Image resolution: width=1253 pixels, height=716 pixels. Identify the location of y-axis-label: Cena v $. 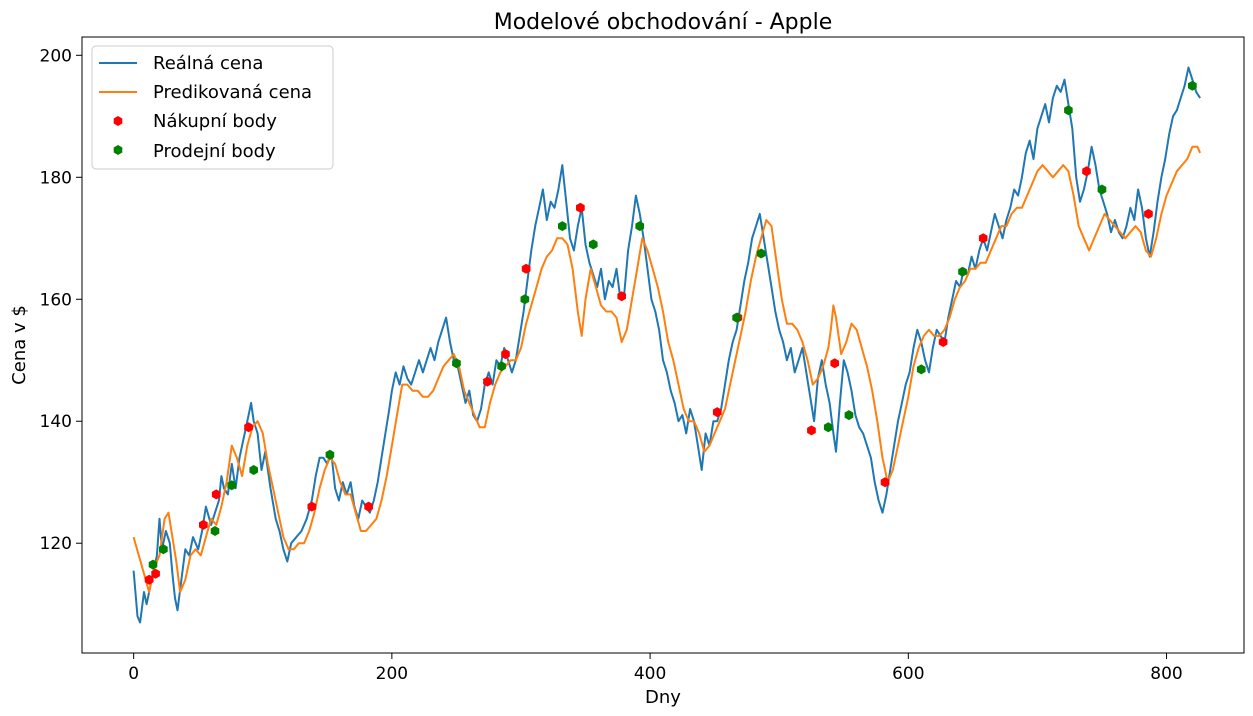
(19, 345).